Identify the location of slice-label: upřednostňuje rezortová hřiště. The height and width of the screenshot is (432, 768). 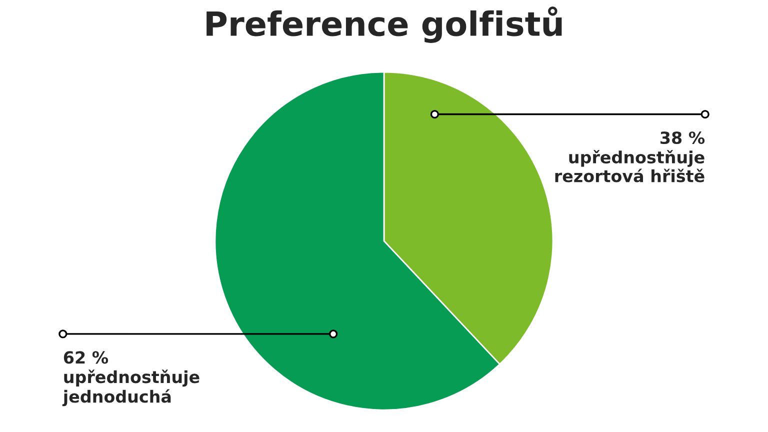
(629, 166).